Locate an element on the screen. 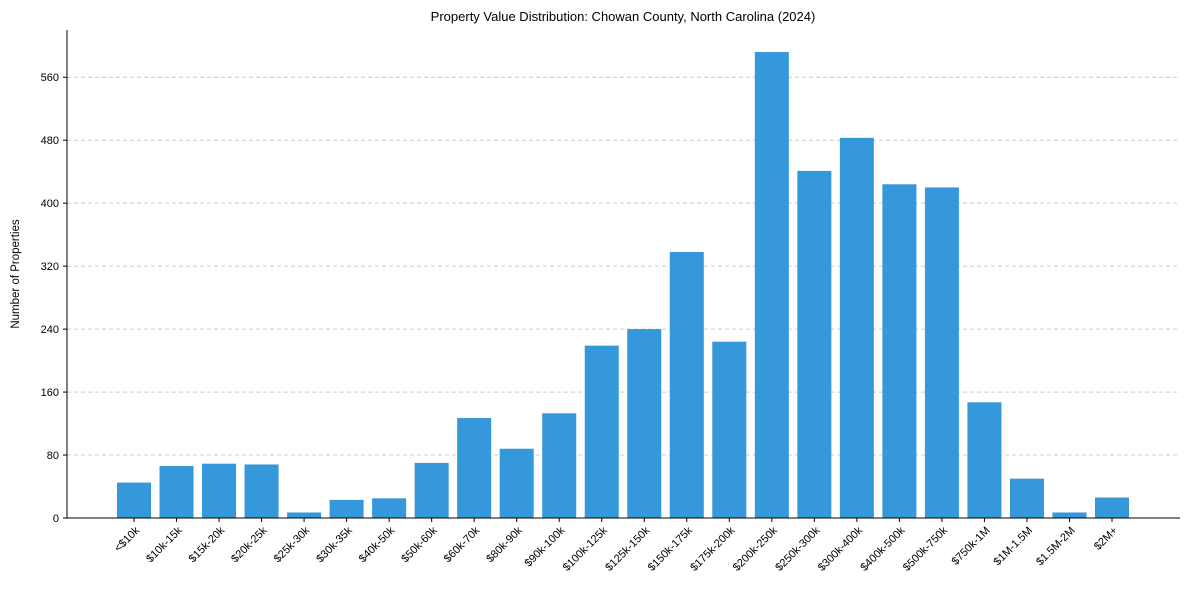 The image size is (1189, 595). x-tick-label: $1M-1.5M is located at coordinates (1014, 547).